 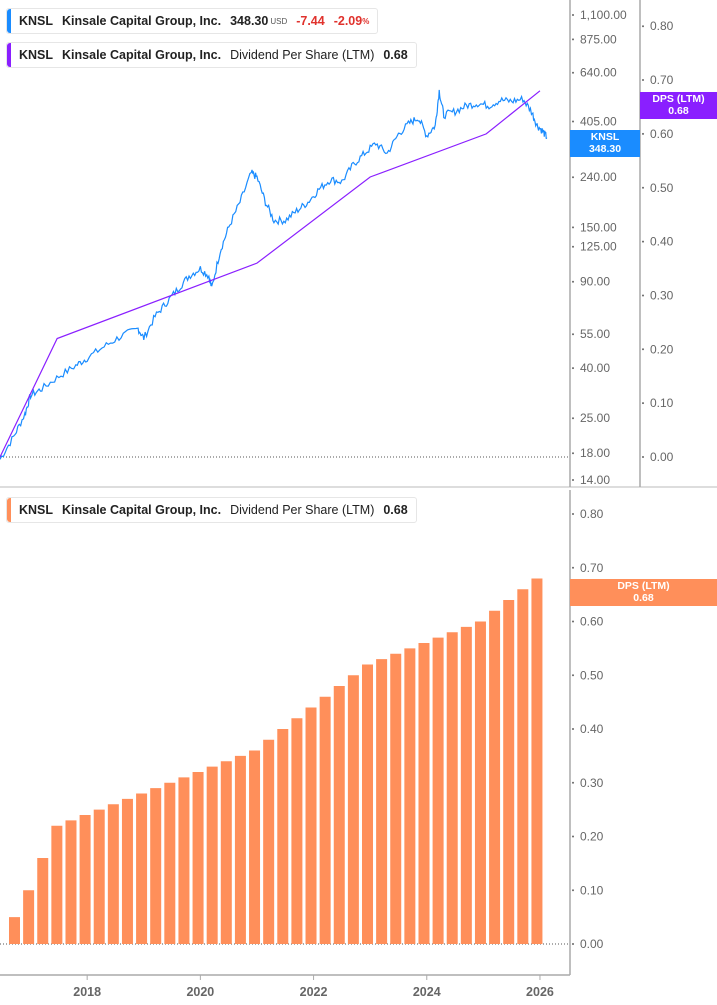 I want to click on price-tick-label: 240.00, so click(x=598, y=177).